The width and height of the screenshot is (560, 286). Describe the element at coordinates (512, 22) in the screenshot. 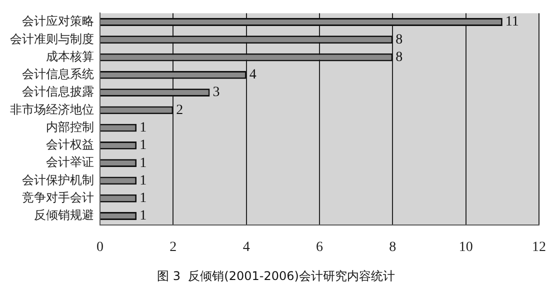

I see `data-label: 11` at that location.